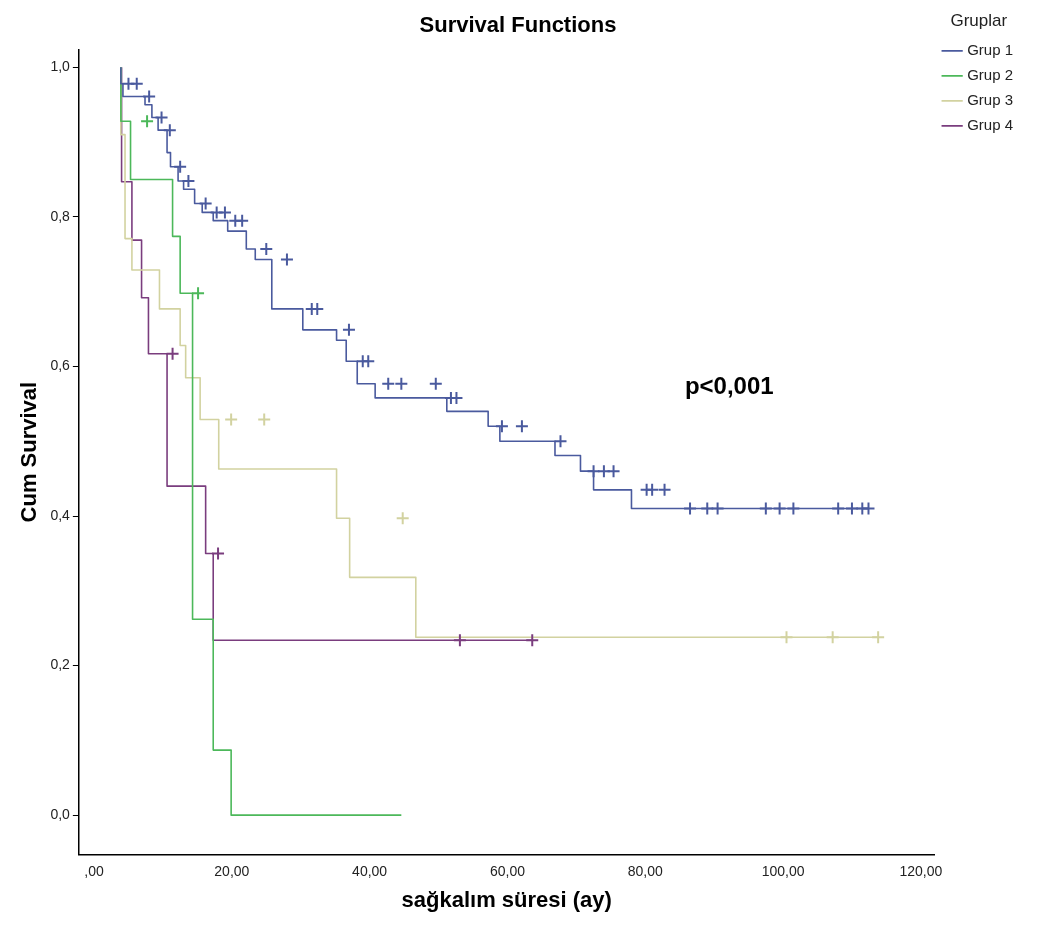 This screenshot has height=935, width=1041. I want to click on legend-label: Grup 2, so click(990, 75).